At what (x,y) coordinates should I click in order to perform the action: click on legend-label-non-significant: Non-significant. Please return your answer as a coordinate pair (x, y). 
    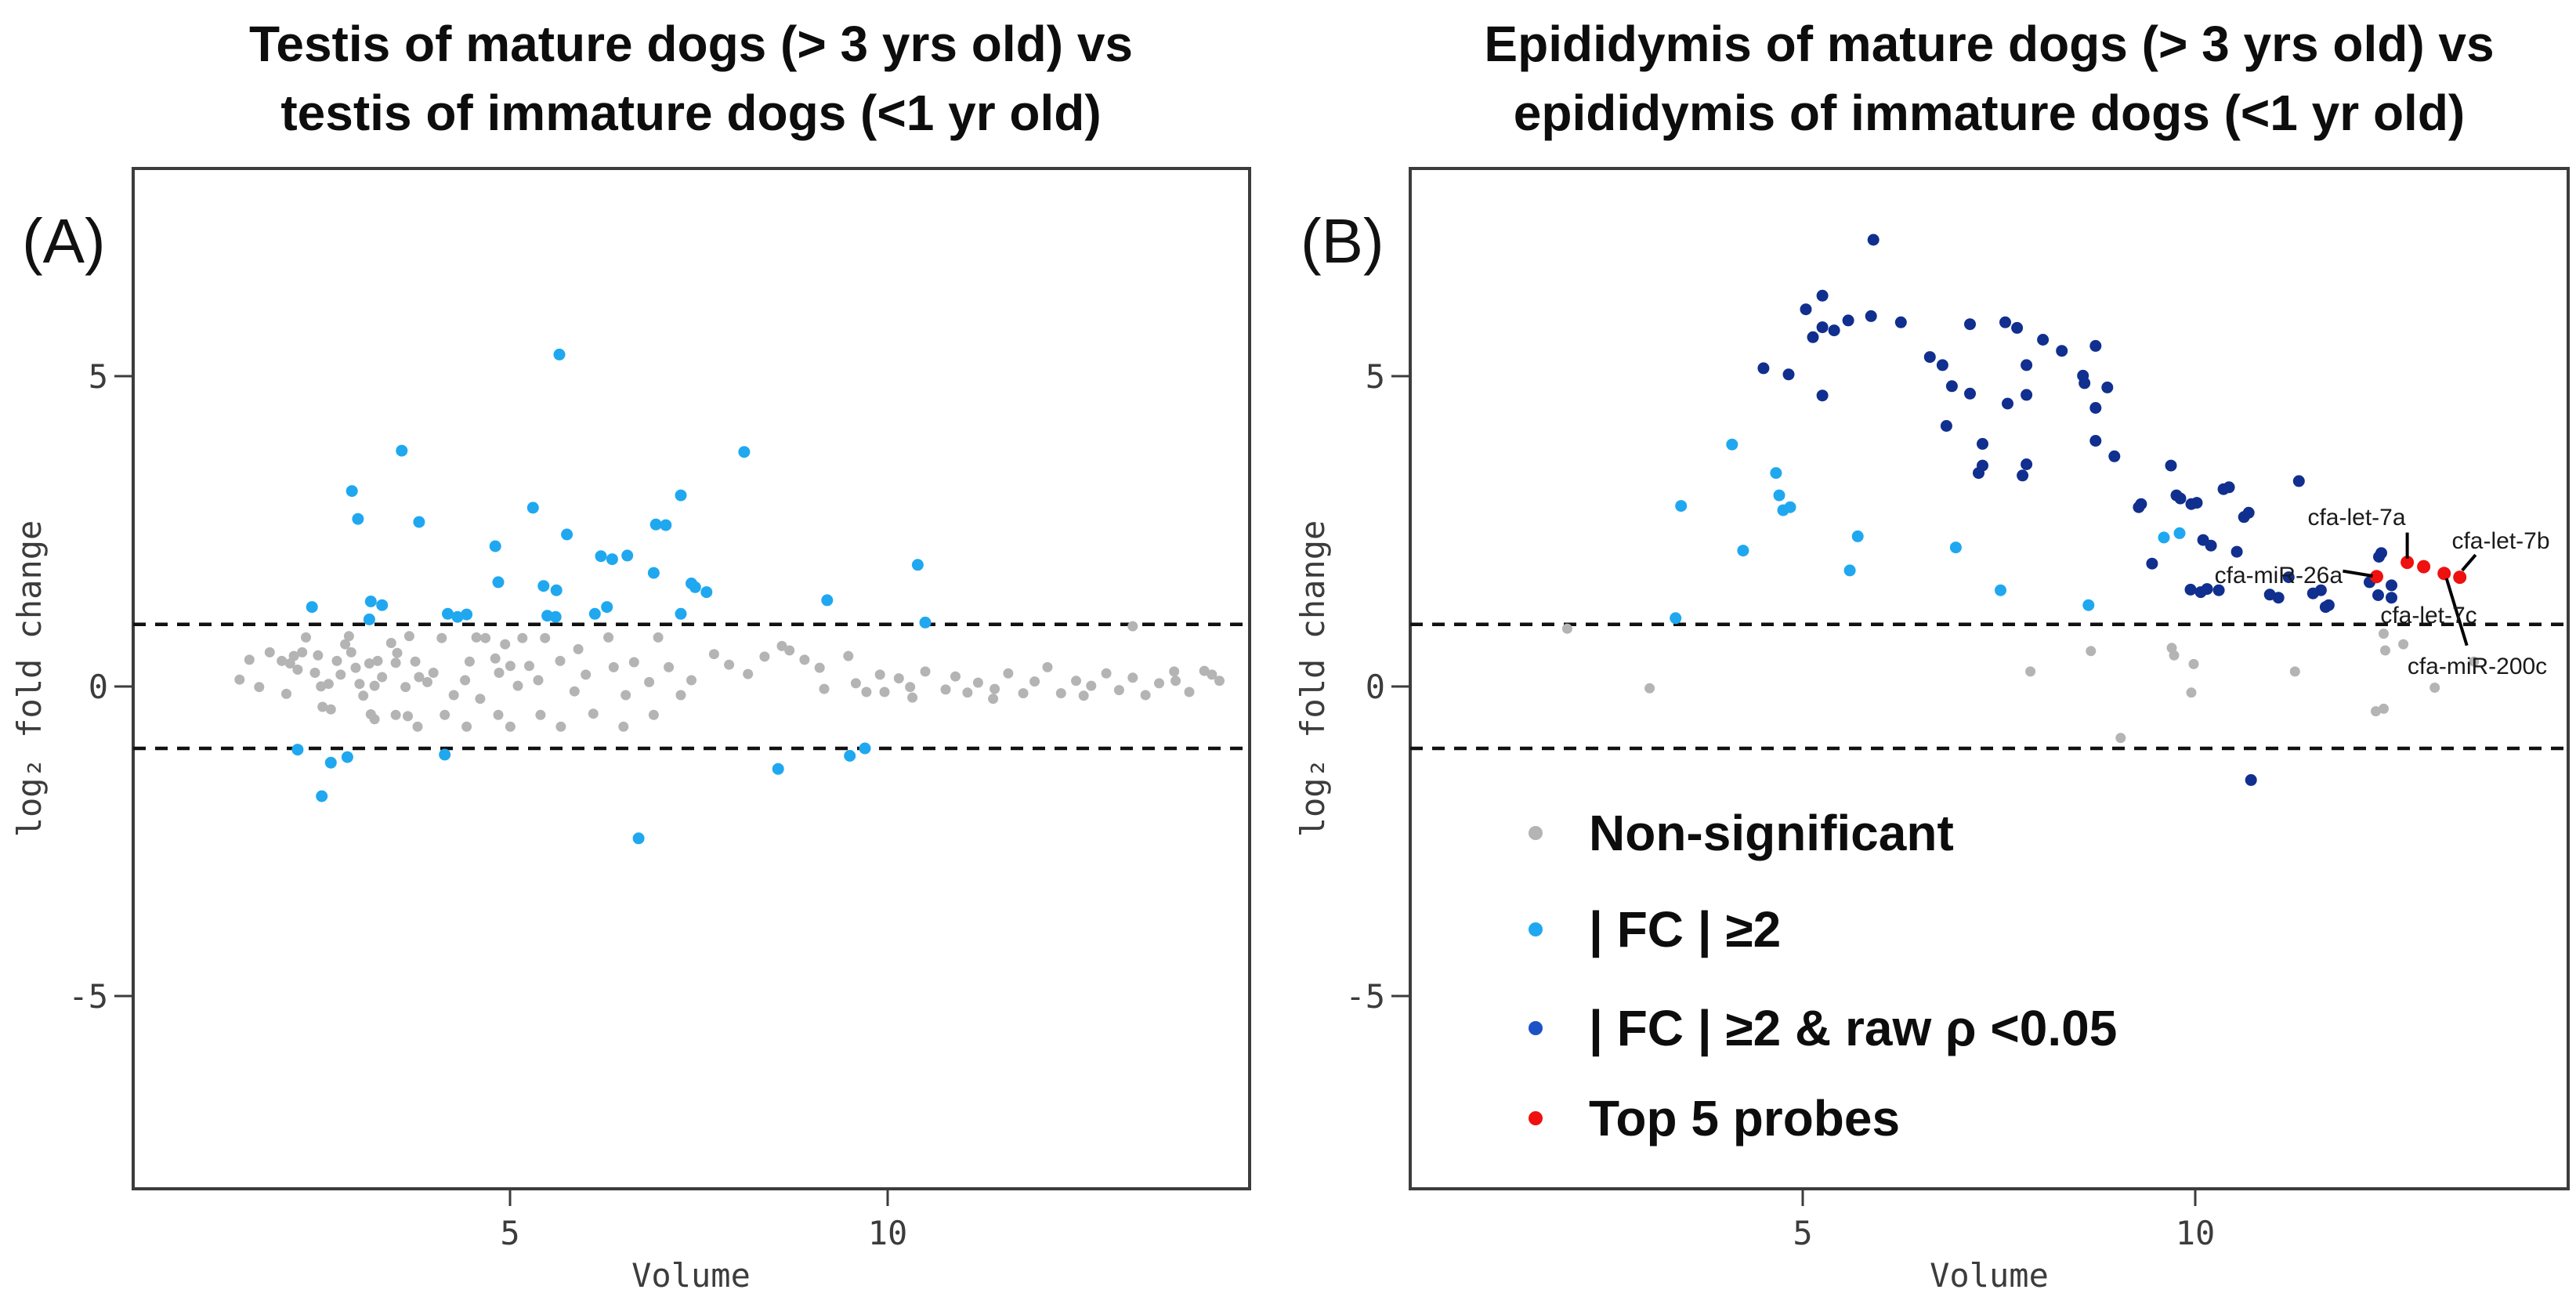
    Looking at the image, I should click on (1771, 833).